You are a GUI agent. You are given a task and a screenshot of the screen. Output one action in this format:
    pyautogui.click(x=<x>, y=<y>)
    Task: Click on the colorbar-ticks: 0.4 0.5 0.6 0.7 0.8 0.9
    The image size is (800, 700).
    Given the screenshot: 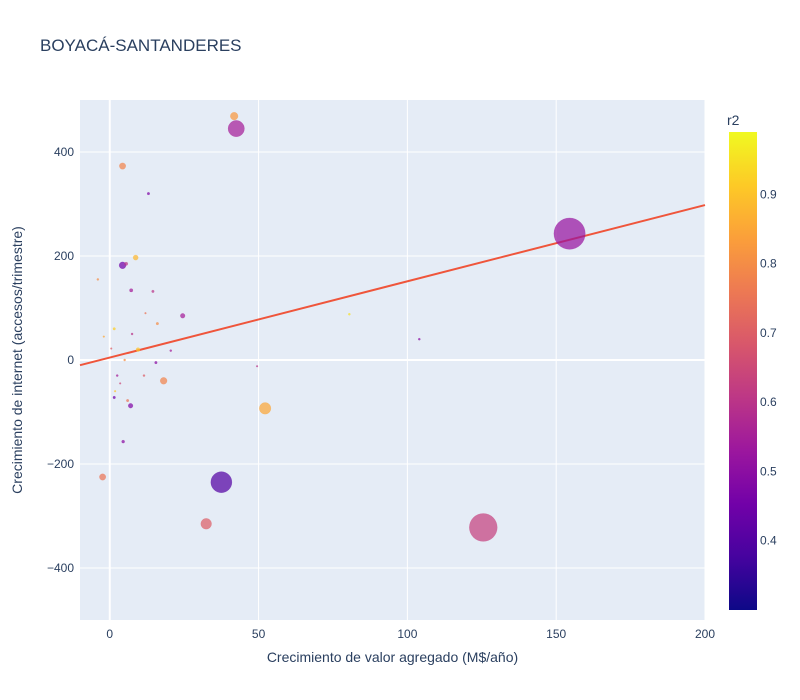 What is the action you would take?
    pyautogui.click(x=768, y=367)
    